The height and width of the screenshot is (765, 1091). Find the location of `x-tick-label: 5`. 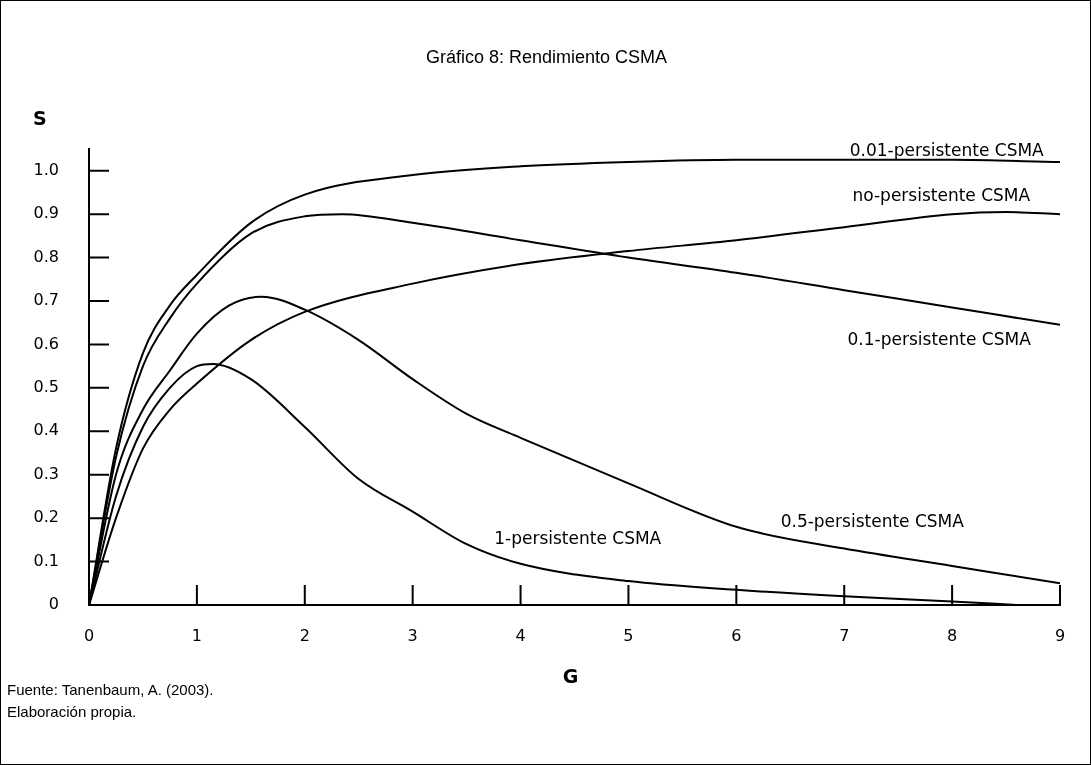

x-tick-label: 5 is located at coordinates (628, 635).